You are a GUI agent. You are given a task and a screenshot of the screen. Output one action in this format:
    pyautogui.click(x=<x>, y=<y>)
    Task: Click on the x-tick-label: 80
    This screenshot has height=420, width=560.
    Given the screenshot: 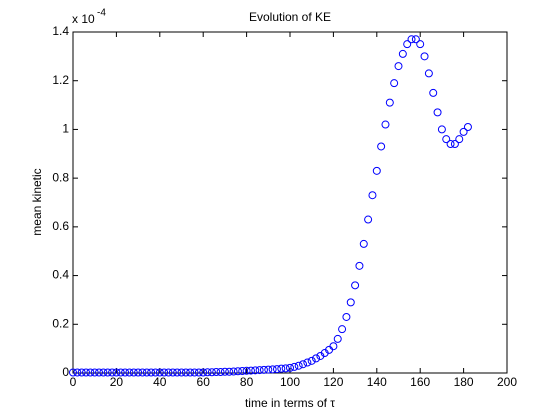 What is the action you would take?
    pyautogui.click(x=247, y=382)
    